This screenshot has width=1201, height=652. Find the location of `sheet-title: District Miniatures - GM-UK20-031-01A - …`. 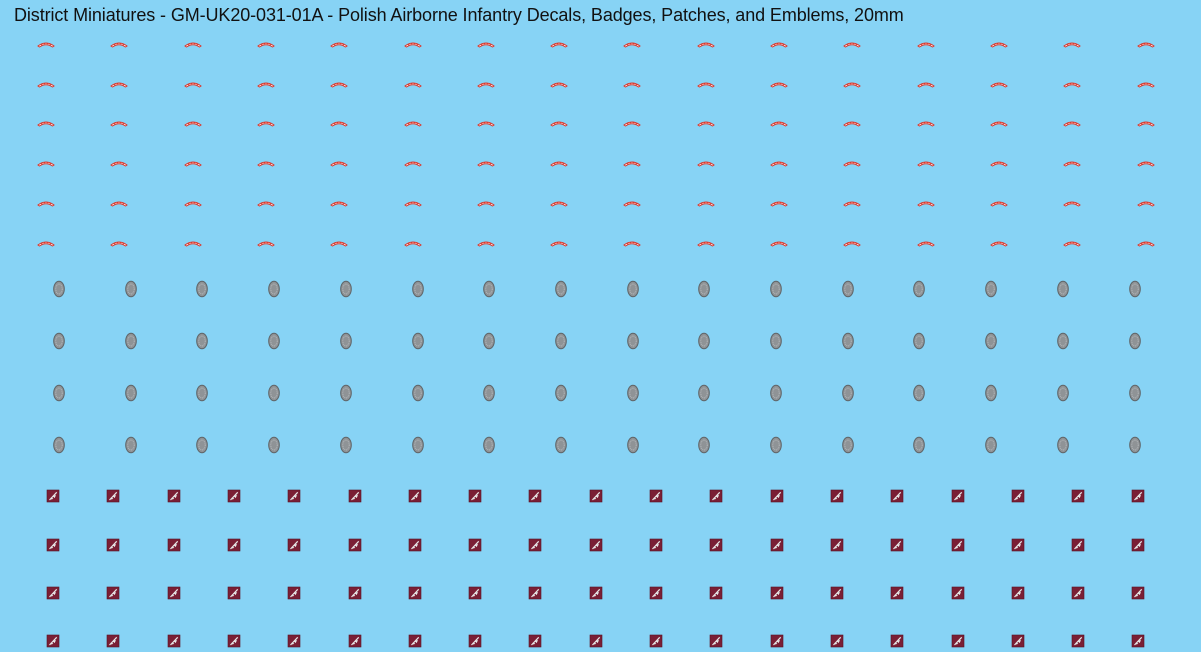

sheet-title: District Miniatures - GM-UK20-031-01A - … is located at coordinates (459, 15).